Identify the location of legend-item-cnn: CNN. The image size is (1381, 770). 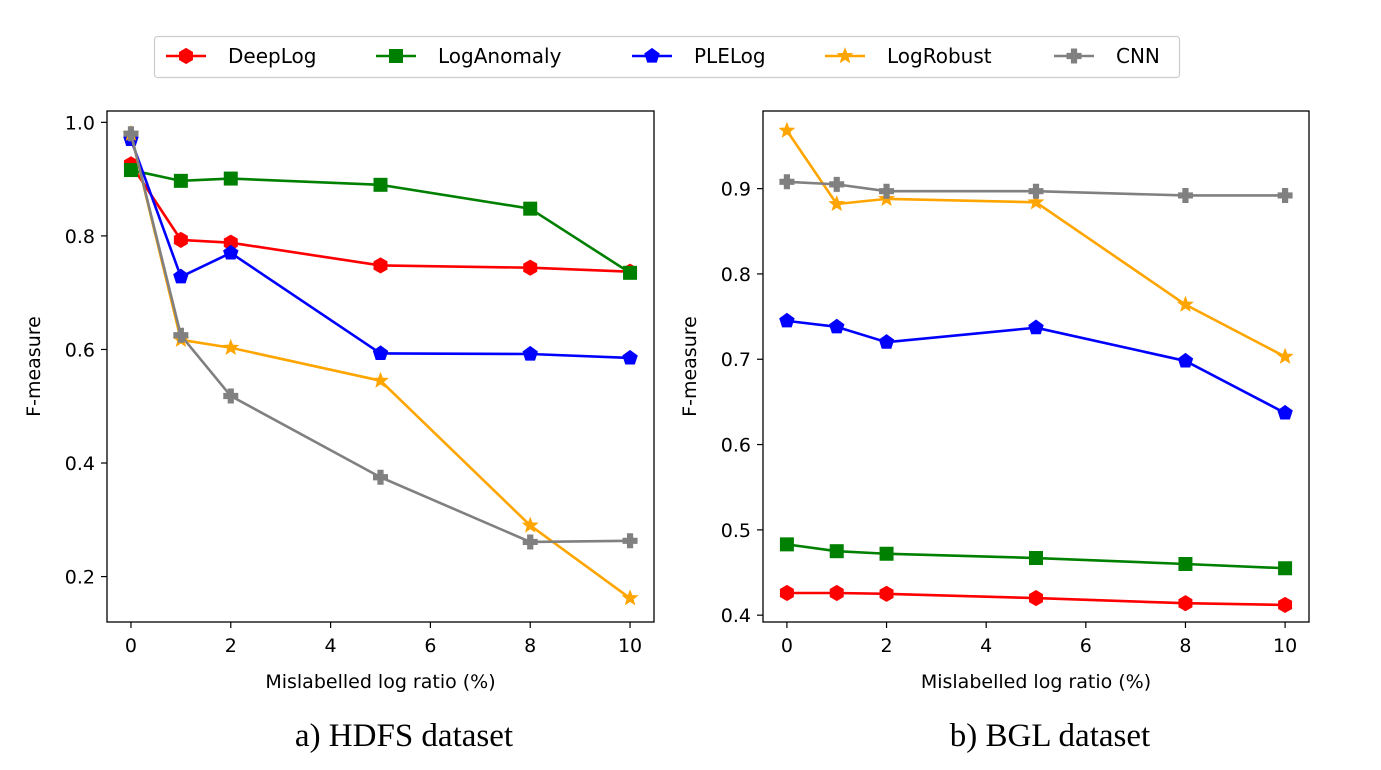
(1107, 56).